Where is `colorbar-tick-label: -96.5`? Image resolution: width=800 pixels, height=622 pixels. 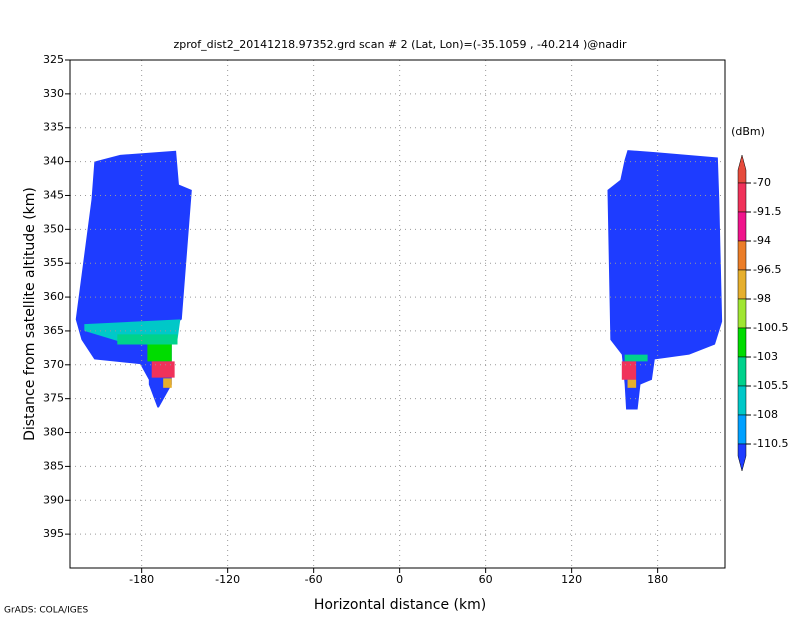
colorbar-tick-label: -96.5 is located at coordinates (767, 269).